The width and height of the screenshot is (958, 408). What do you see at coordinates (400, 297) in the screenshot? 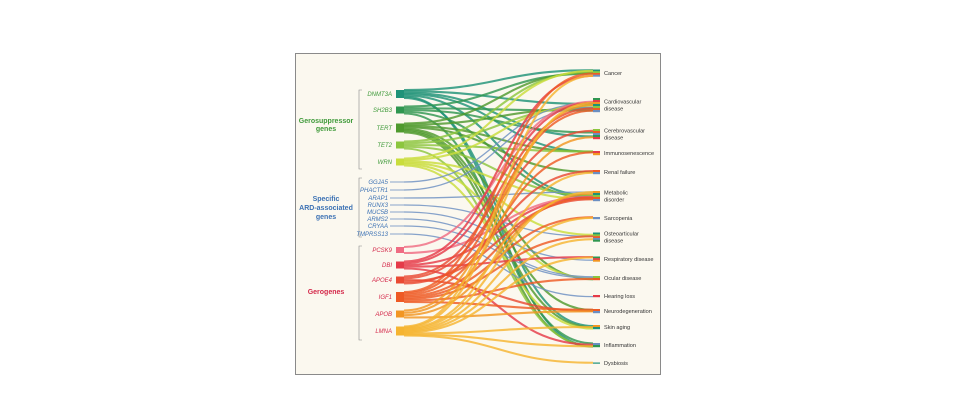
I see `gene-node-igf1` at bounding box center [400, 297].